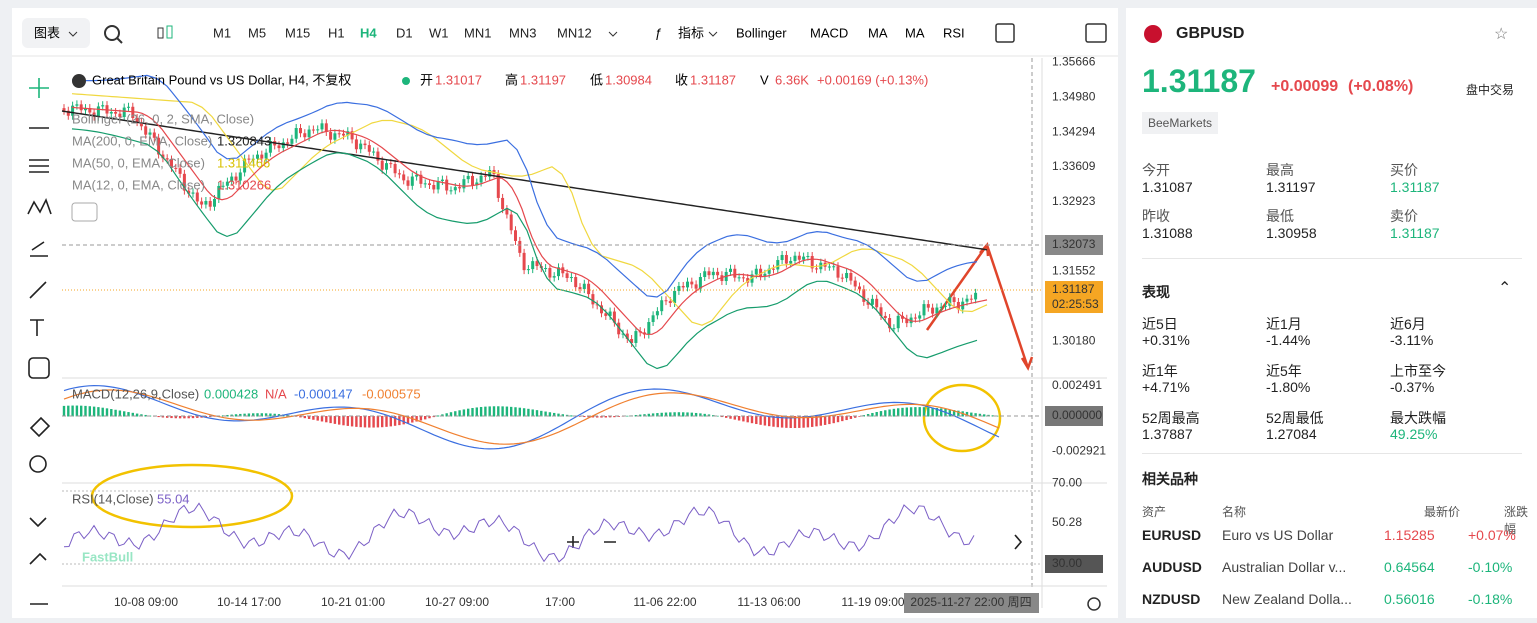 This screenshot has width=1537, height=623. I want to click on crosshair-tool, so click(39, 88).